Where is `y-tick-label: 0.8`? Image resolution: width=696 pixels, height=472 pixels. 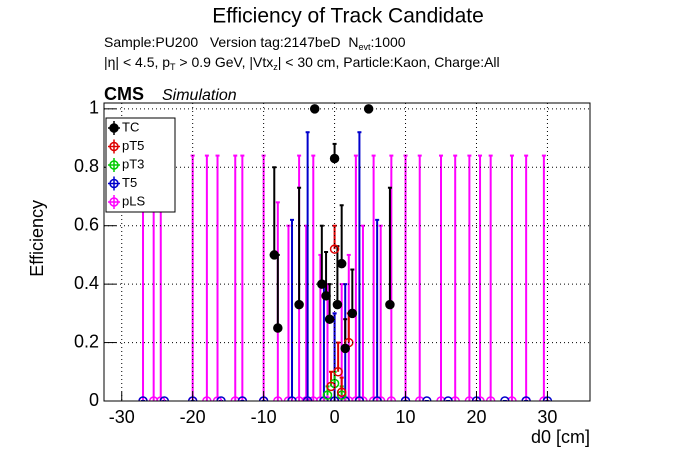 y-tick-label: 0.8 is located at coordinates (86, 166).